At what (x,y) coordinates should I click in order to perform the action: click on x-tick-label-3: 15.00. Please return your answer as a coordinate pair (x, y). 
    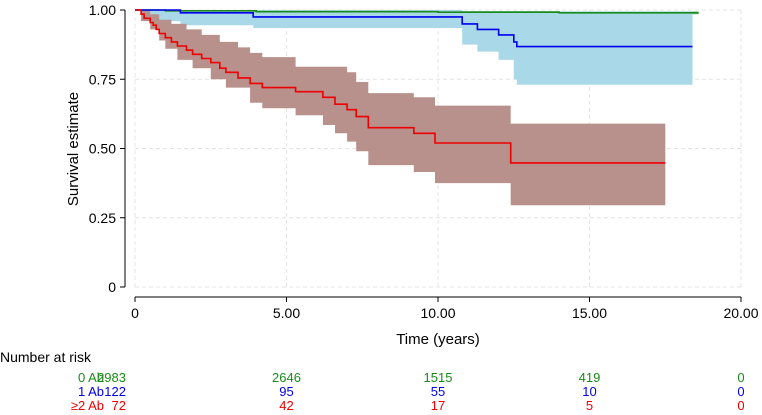
    Looking at the image, I should click on (589, 313).